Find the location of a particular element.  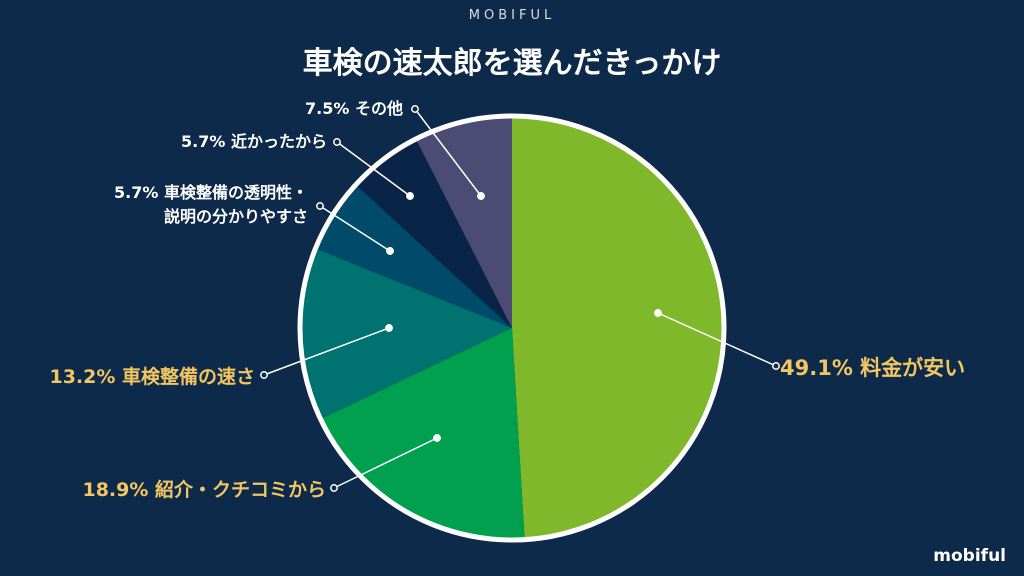

slice-label-2: 18.9% 紹介・クチコミから is located at coordinates (204, 489).